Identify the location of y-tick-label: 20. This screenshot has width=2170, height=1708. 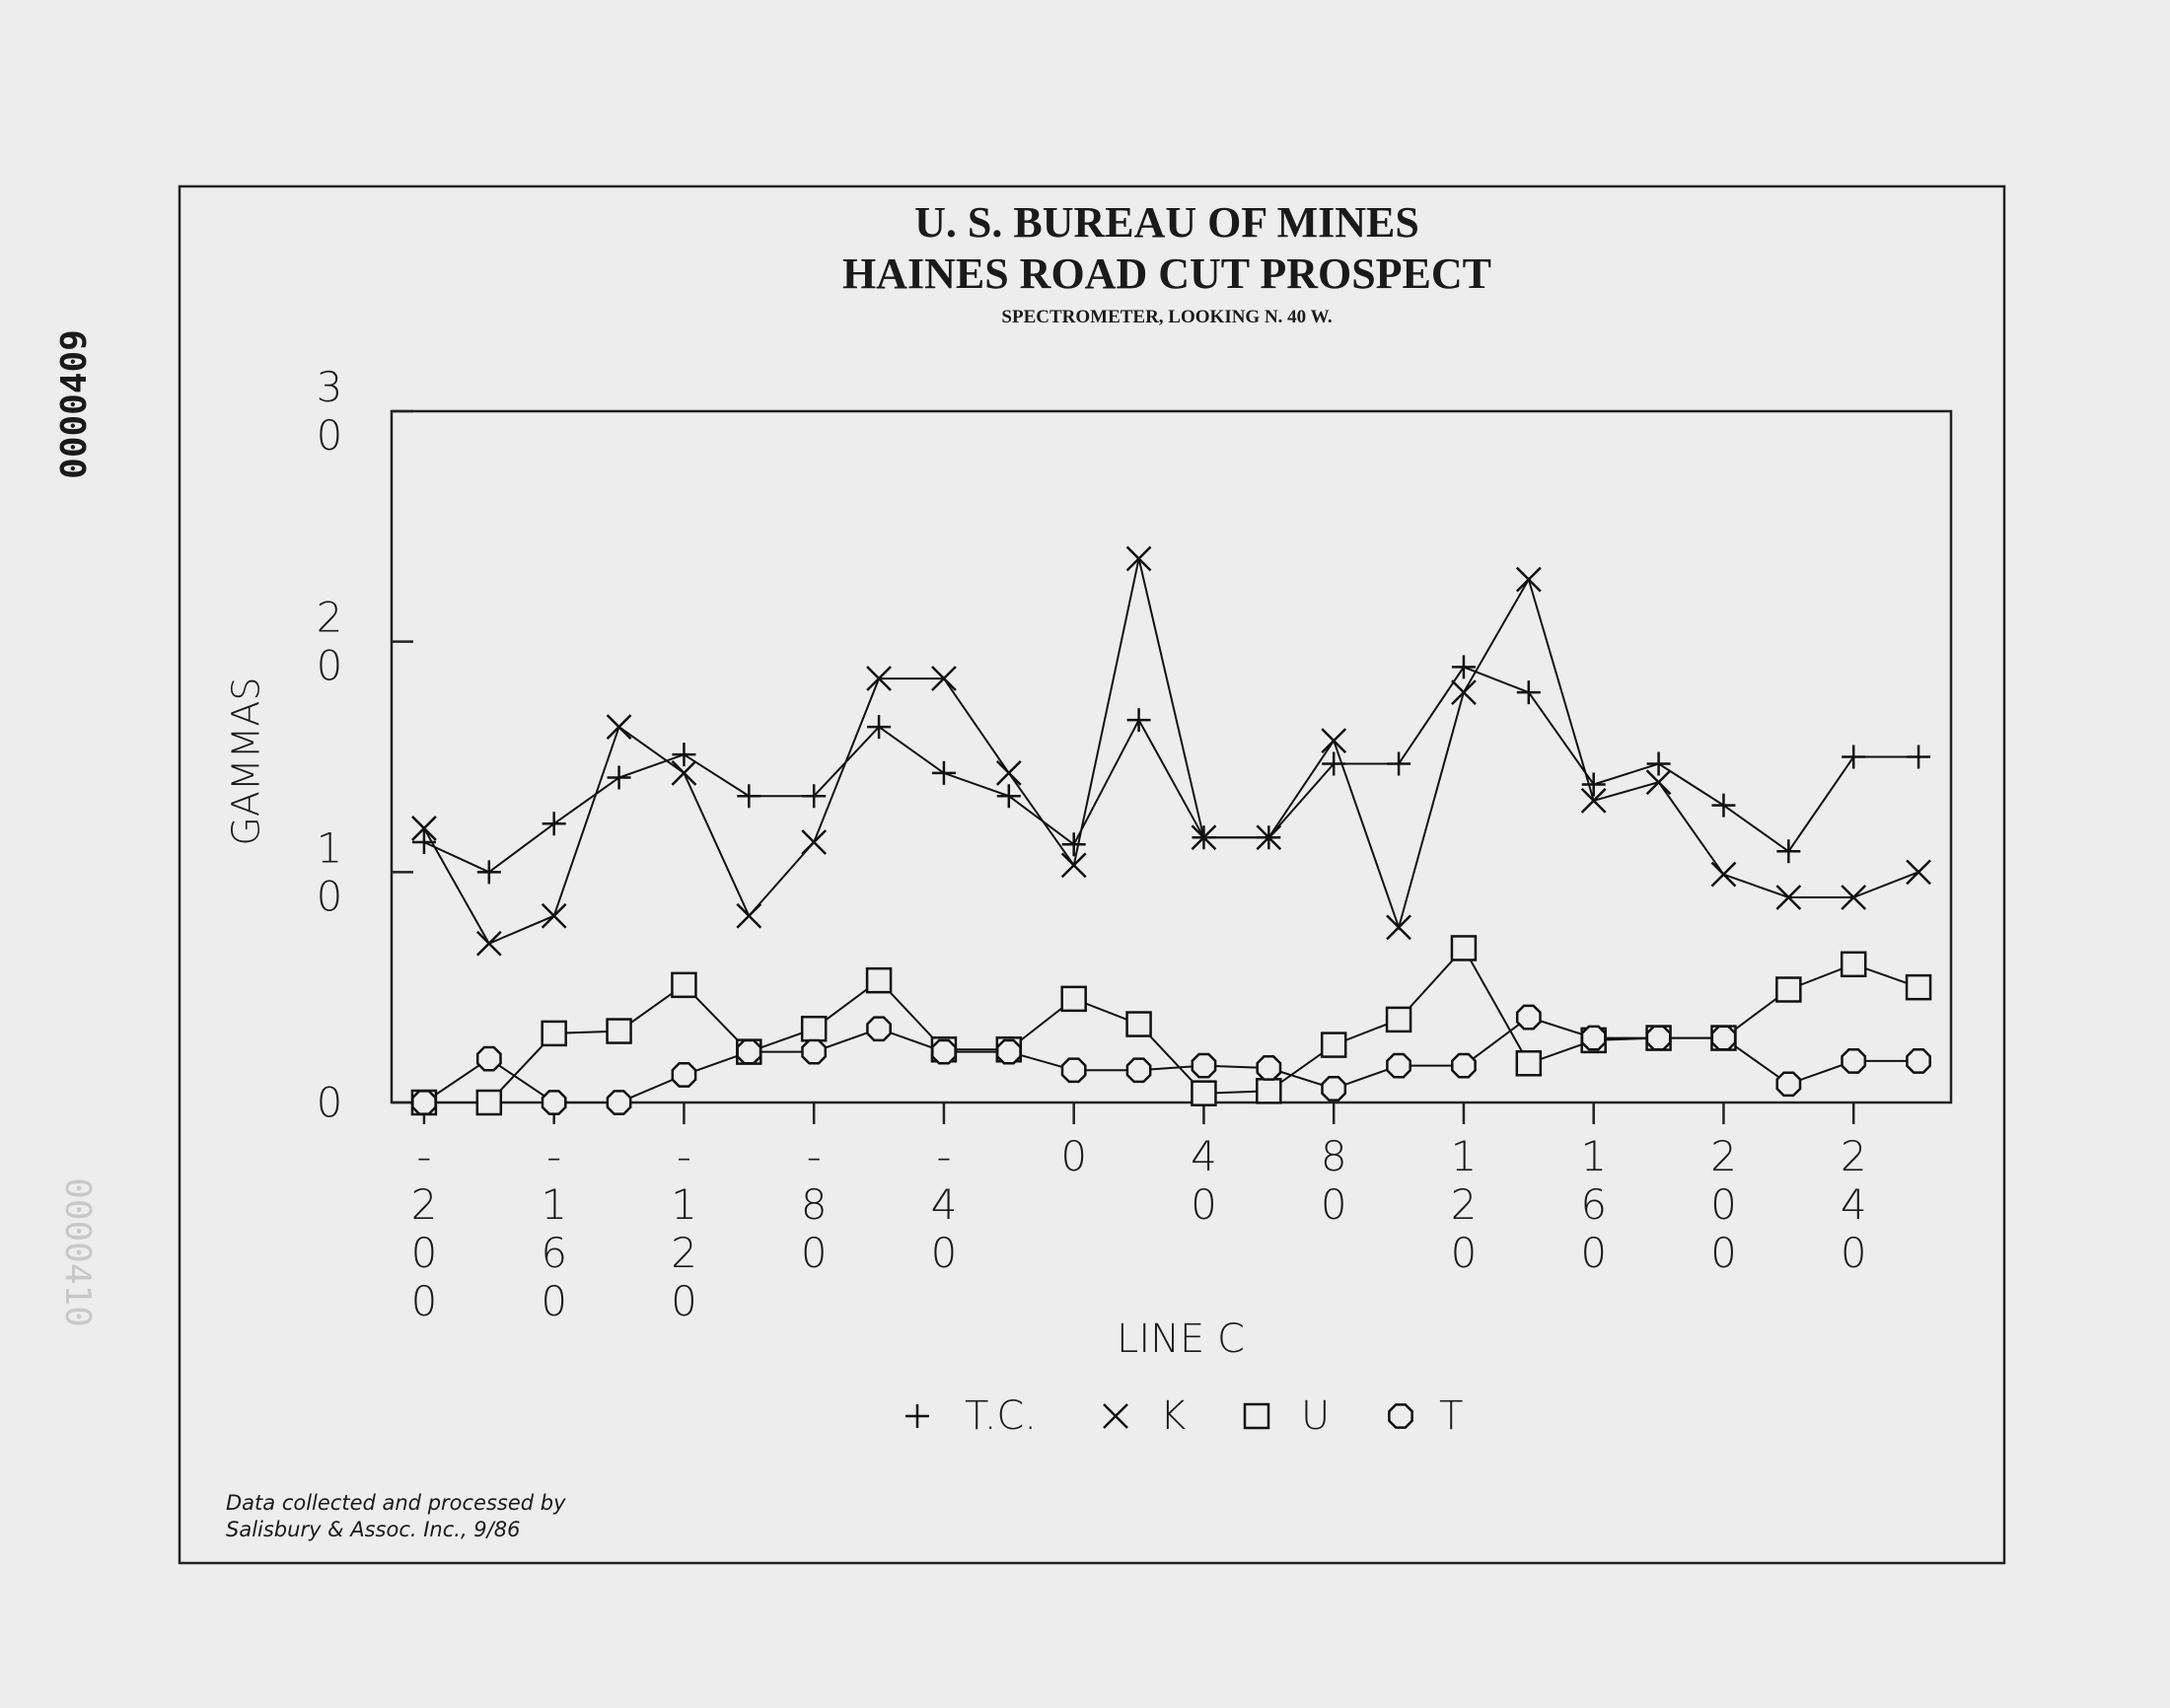
(330, 642).